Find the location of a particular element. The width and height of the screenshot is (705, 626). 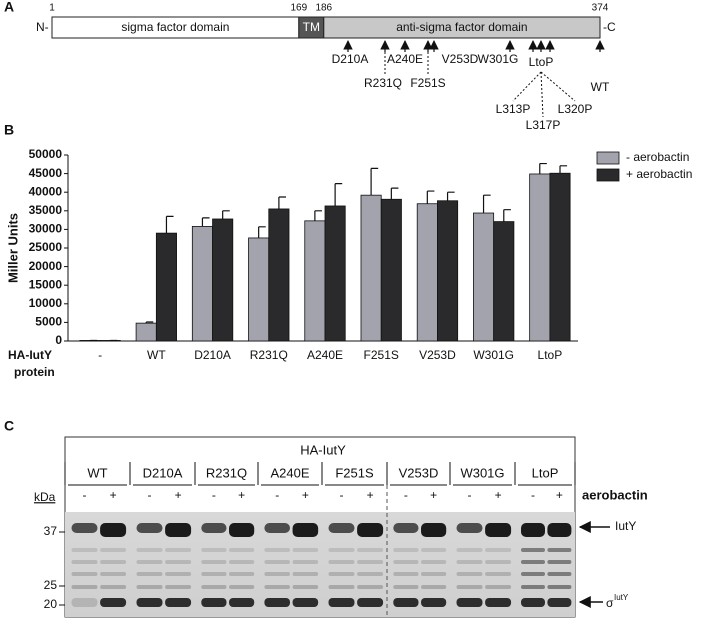

mutation-label: R231Q is located at coordinates (383, 83).